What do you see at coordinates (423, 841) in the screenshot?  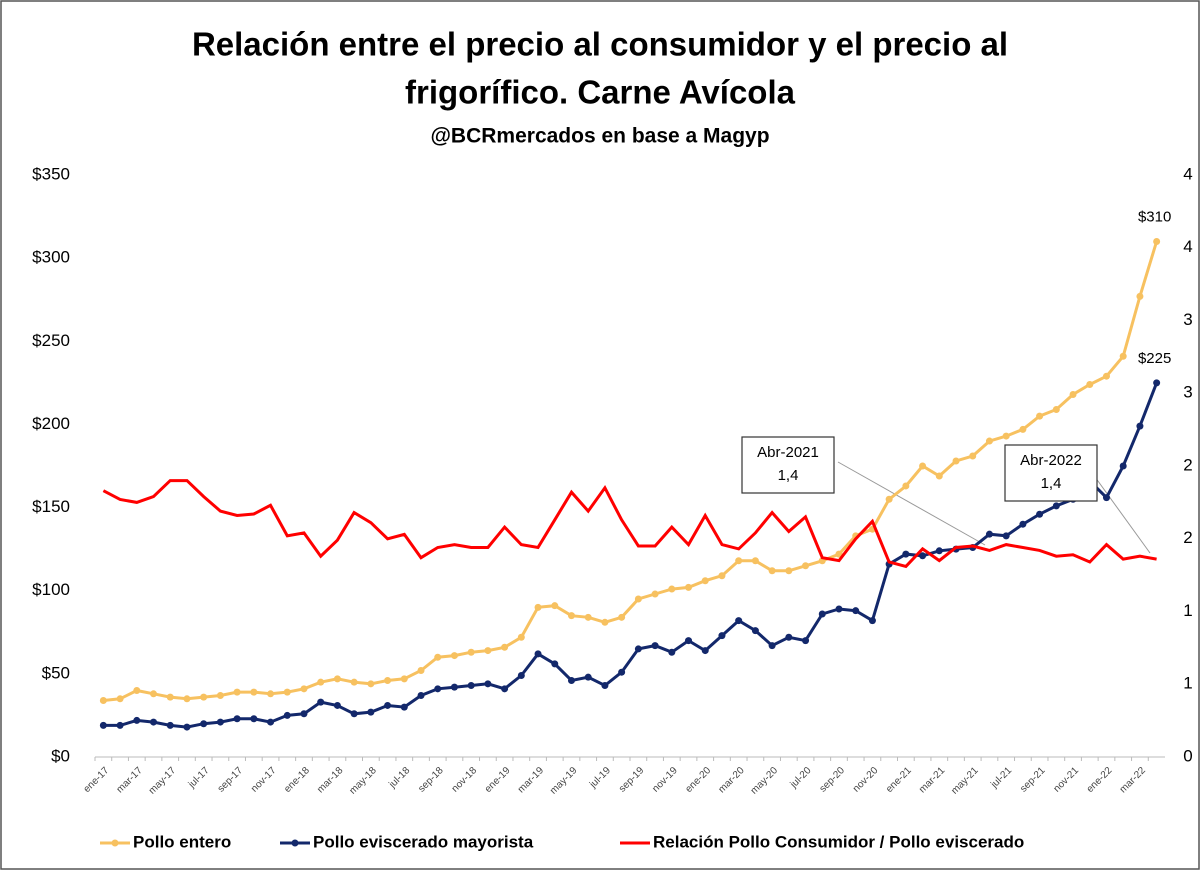 I see `legend-label: Pollo eviscerado mayorista` at bounding box center [423, 841].